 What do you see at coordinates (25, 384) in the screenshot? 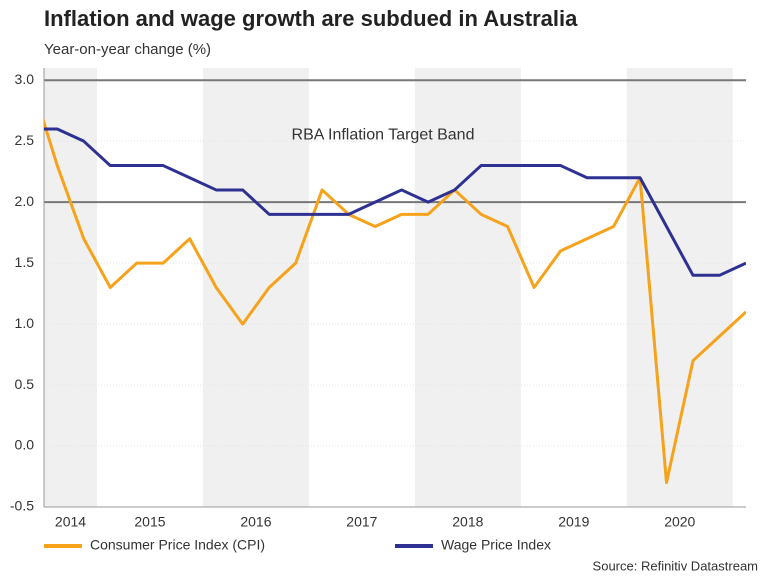
I see `y-tick-label: 0.5` at bounding box center [25, 384].